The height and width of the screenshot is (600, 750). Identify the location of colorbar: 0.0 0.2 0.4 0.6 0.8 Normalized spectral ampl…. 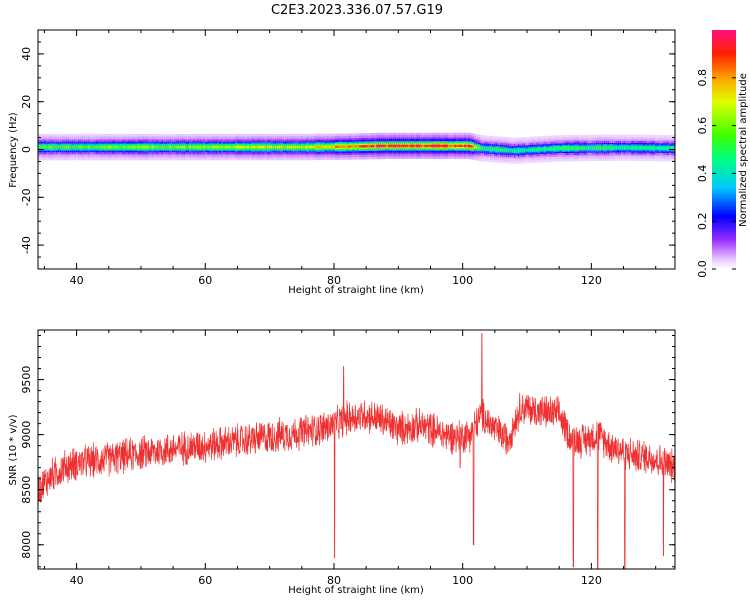
(722, 154).